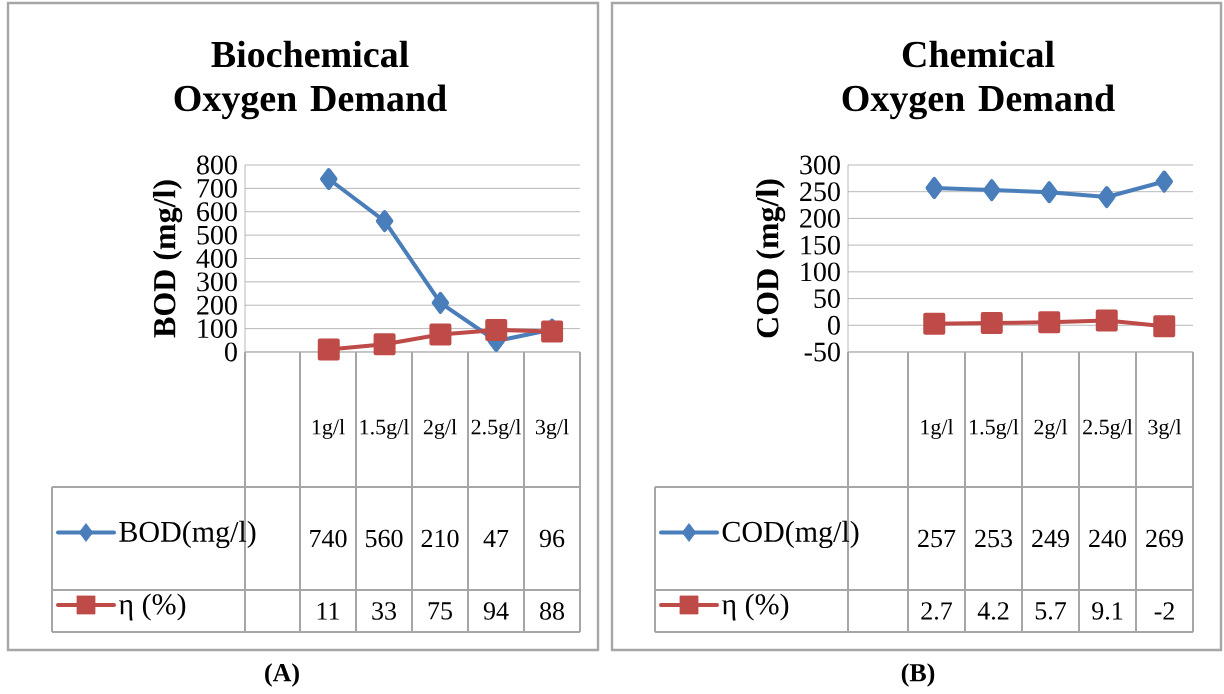 The image size is (1224, 694). Describe the element at coordinates (328, 611) in the screenshot. I see `data-label: 11` at that location.